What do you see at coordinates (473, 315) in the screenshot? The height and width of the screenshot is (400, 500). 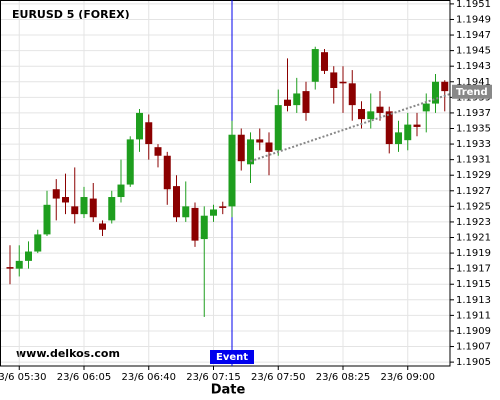 I see `y-tick-label: 1.1911` at bounding box center [473, 315].